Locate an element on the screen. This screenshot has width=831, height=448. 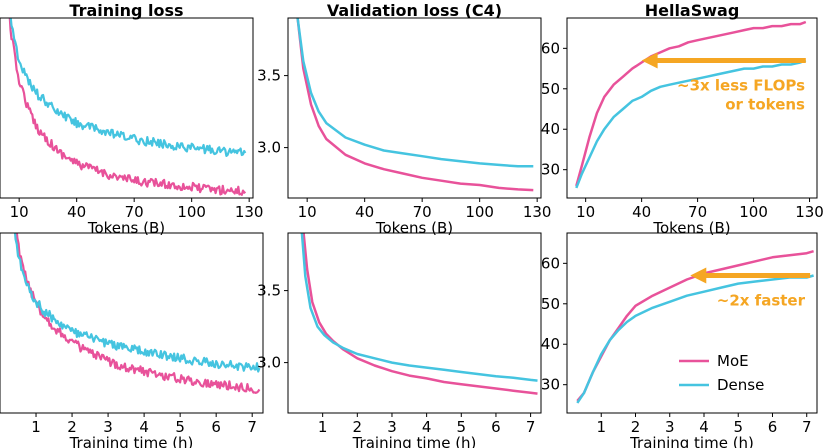
chart-title: Validation loss (C4) is located at coordinates (414, 10).